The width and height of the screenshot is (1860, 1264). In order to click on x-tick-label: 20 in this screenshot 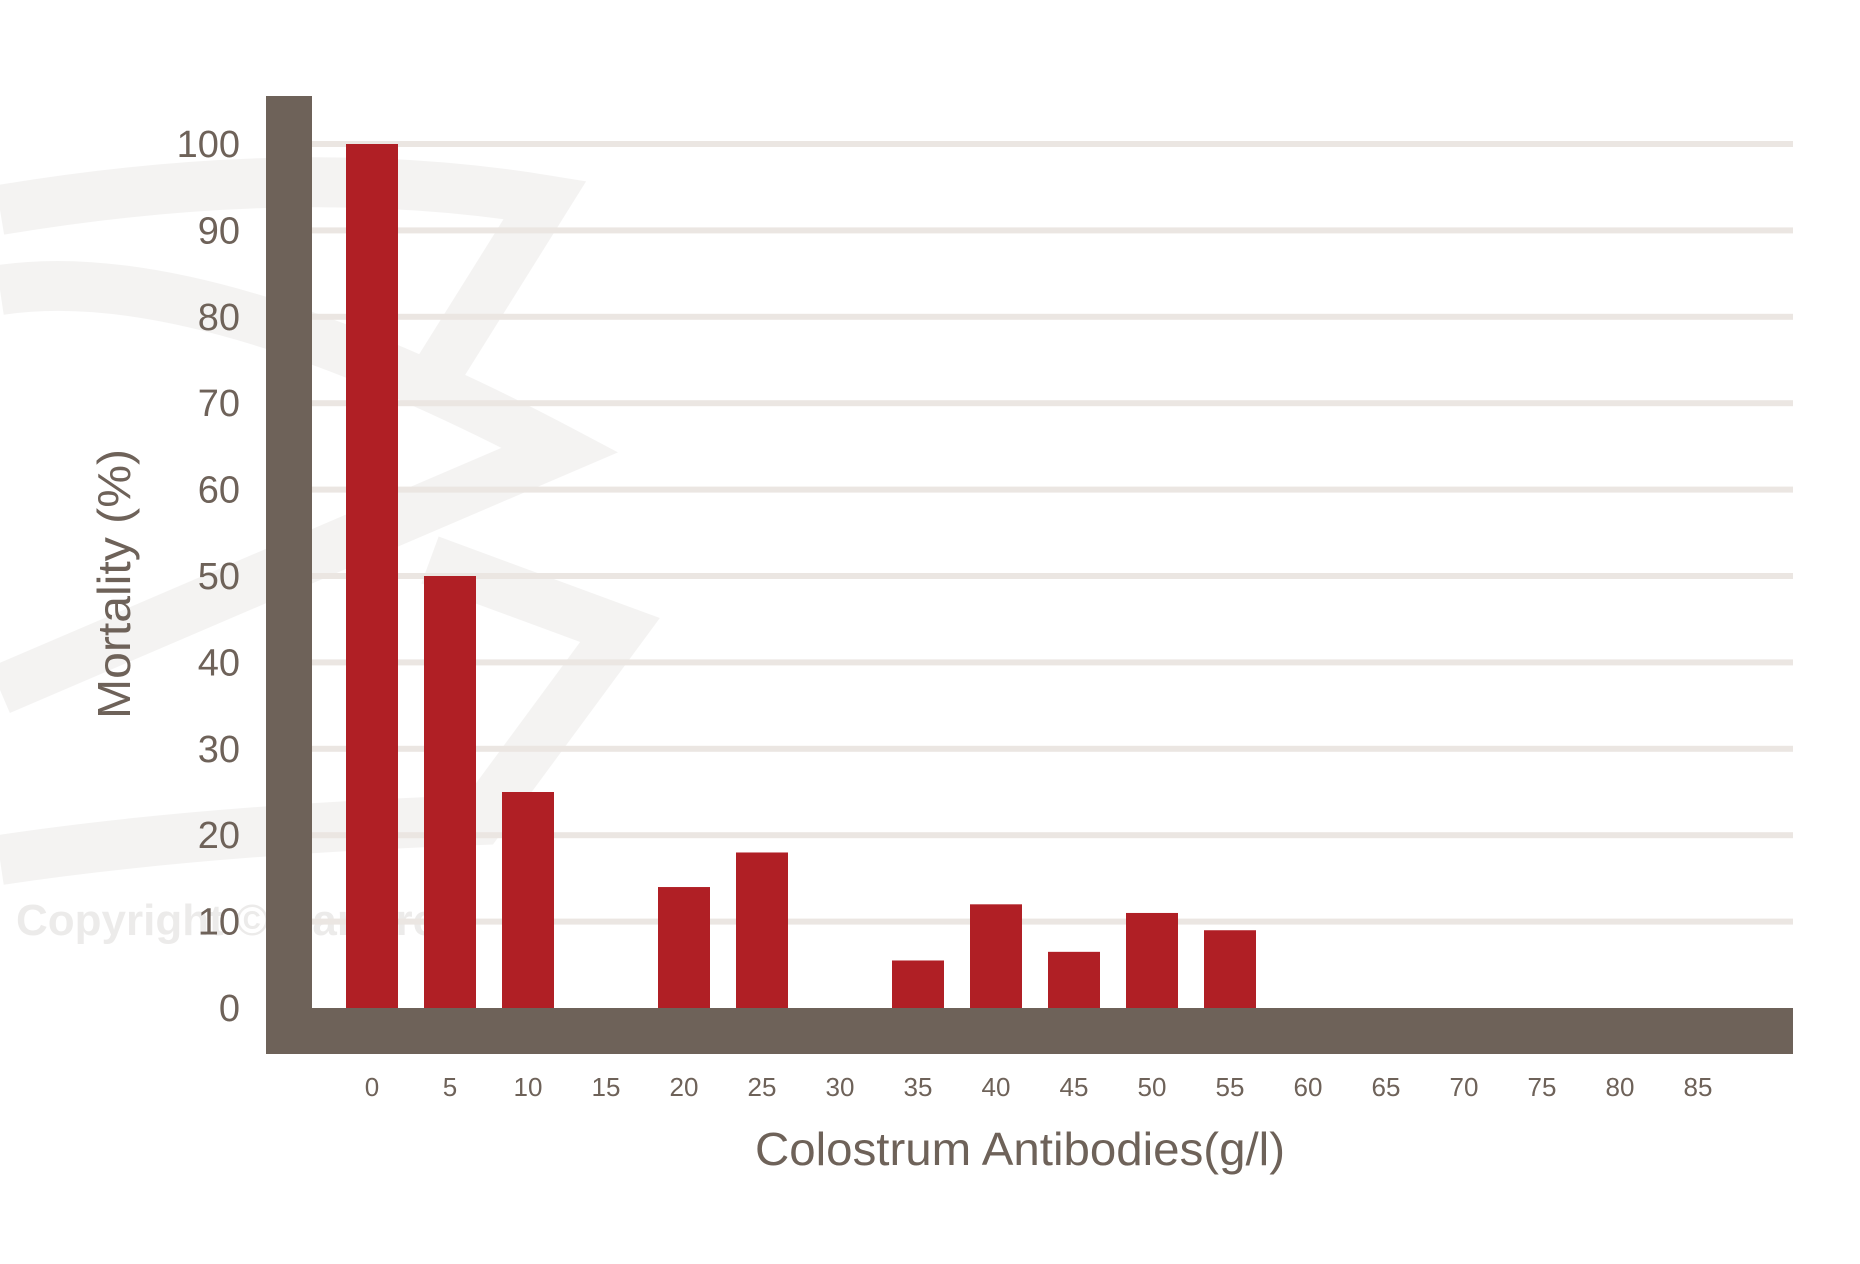, I will do `click(684, 1087)`.